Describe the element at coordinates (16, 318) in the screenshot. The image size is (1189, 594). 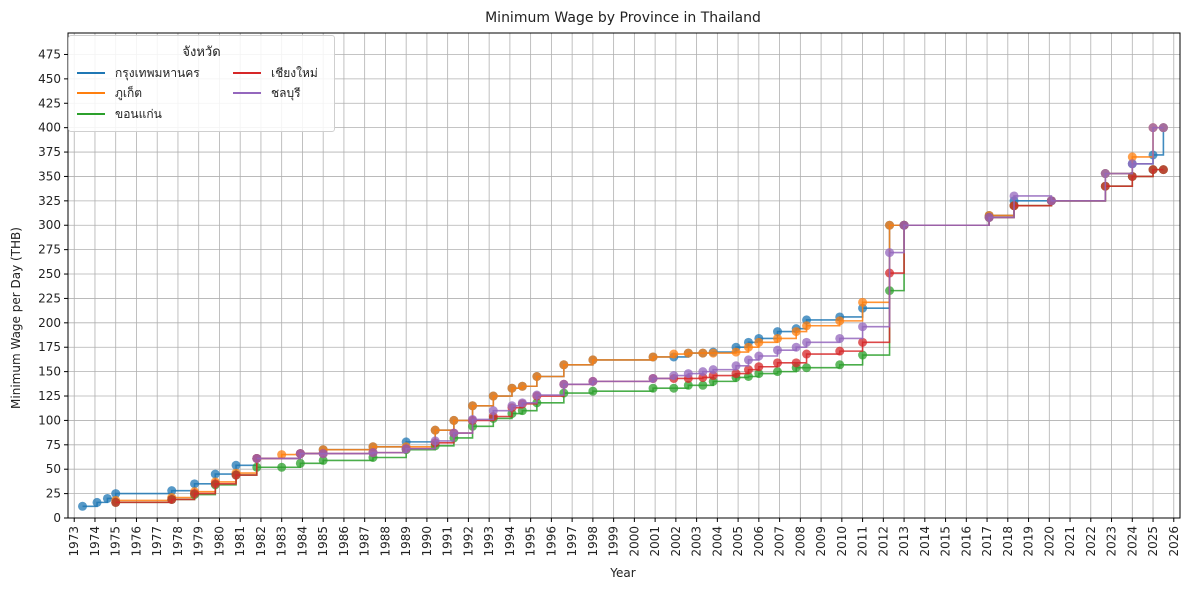
I see `y-axis-label: Minimum Wage per Day (THB)` at that location.